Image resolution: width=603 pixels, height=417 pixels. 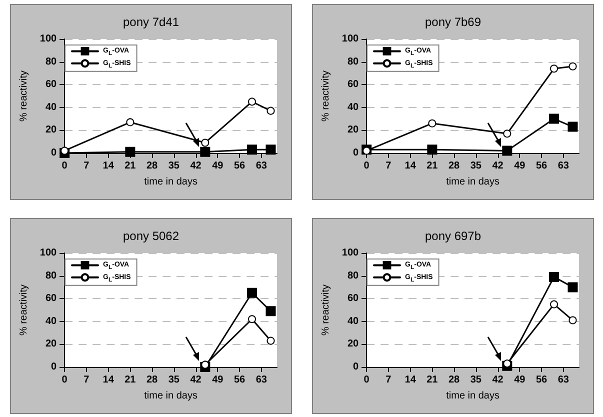 What do you see at coordinates (151, 22) in the screenshot?
I see `chart-title: pony 7d41` at bounding box center [151, 22].